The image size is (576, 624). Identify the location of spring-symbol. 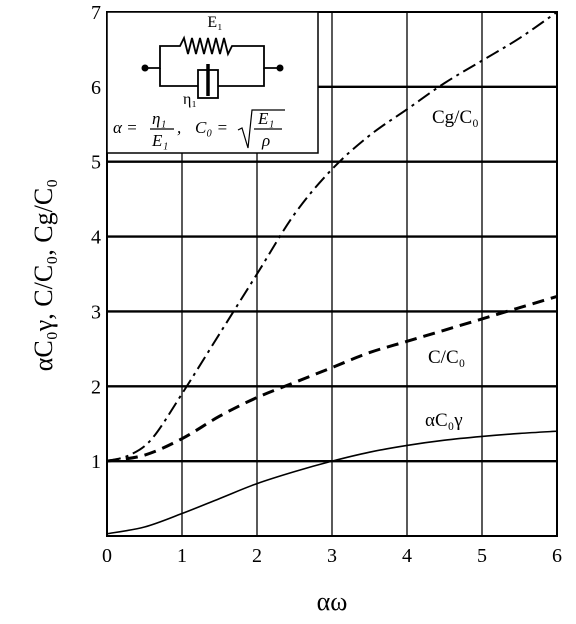
(213, 52).